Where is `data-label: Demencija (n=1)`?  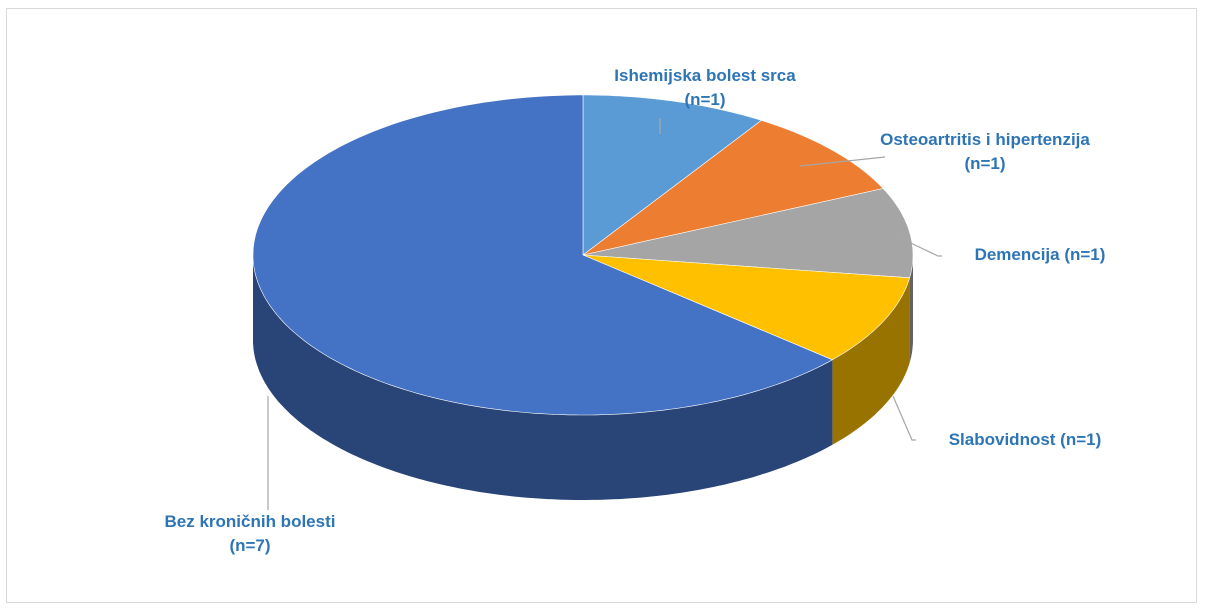
data-label: Demencija (n=1) is located at coordinates (1040, 254).